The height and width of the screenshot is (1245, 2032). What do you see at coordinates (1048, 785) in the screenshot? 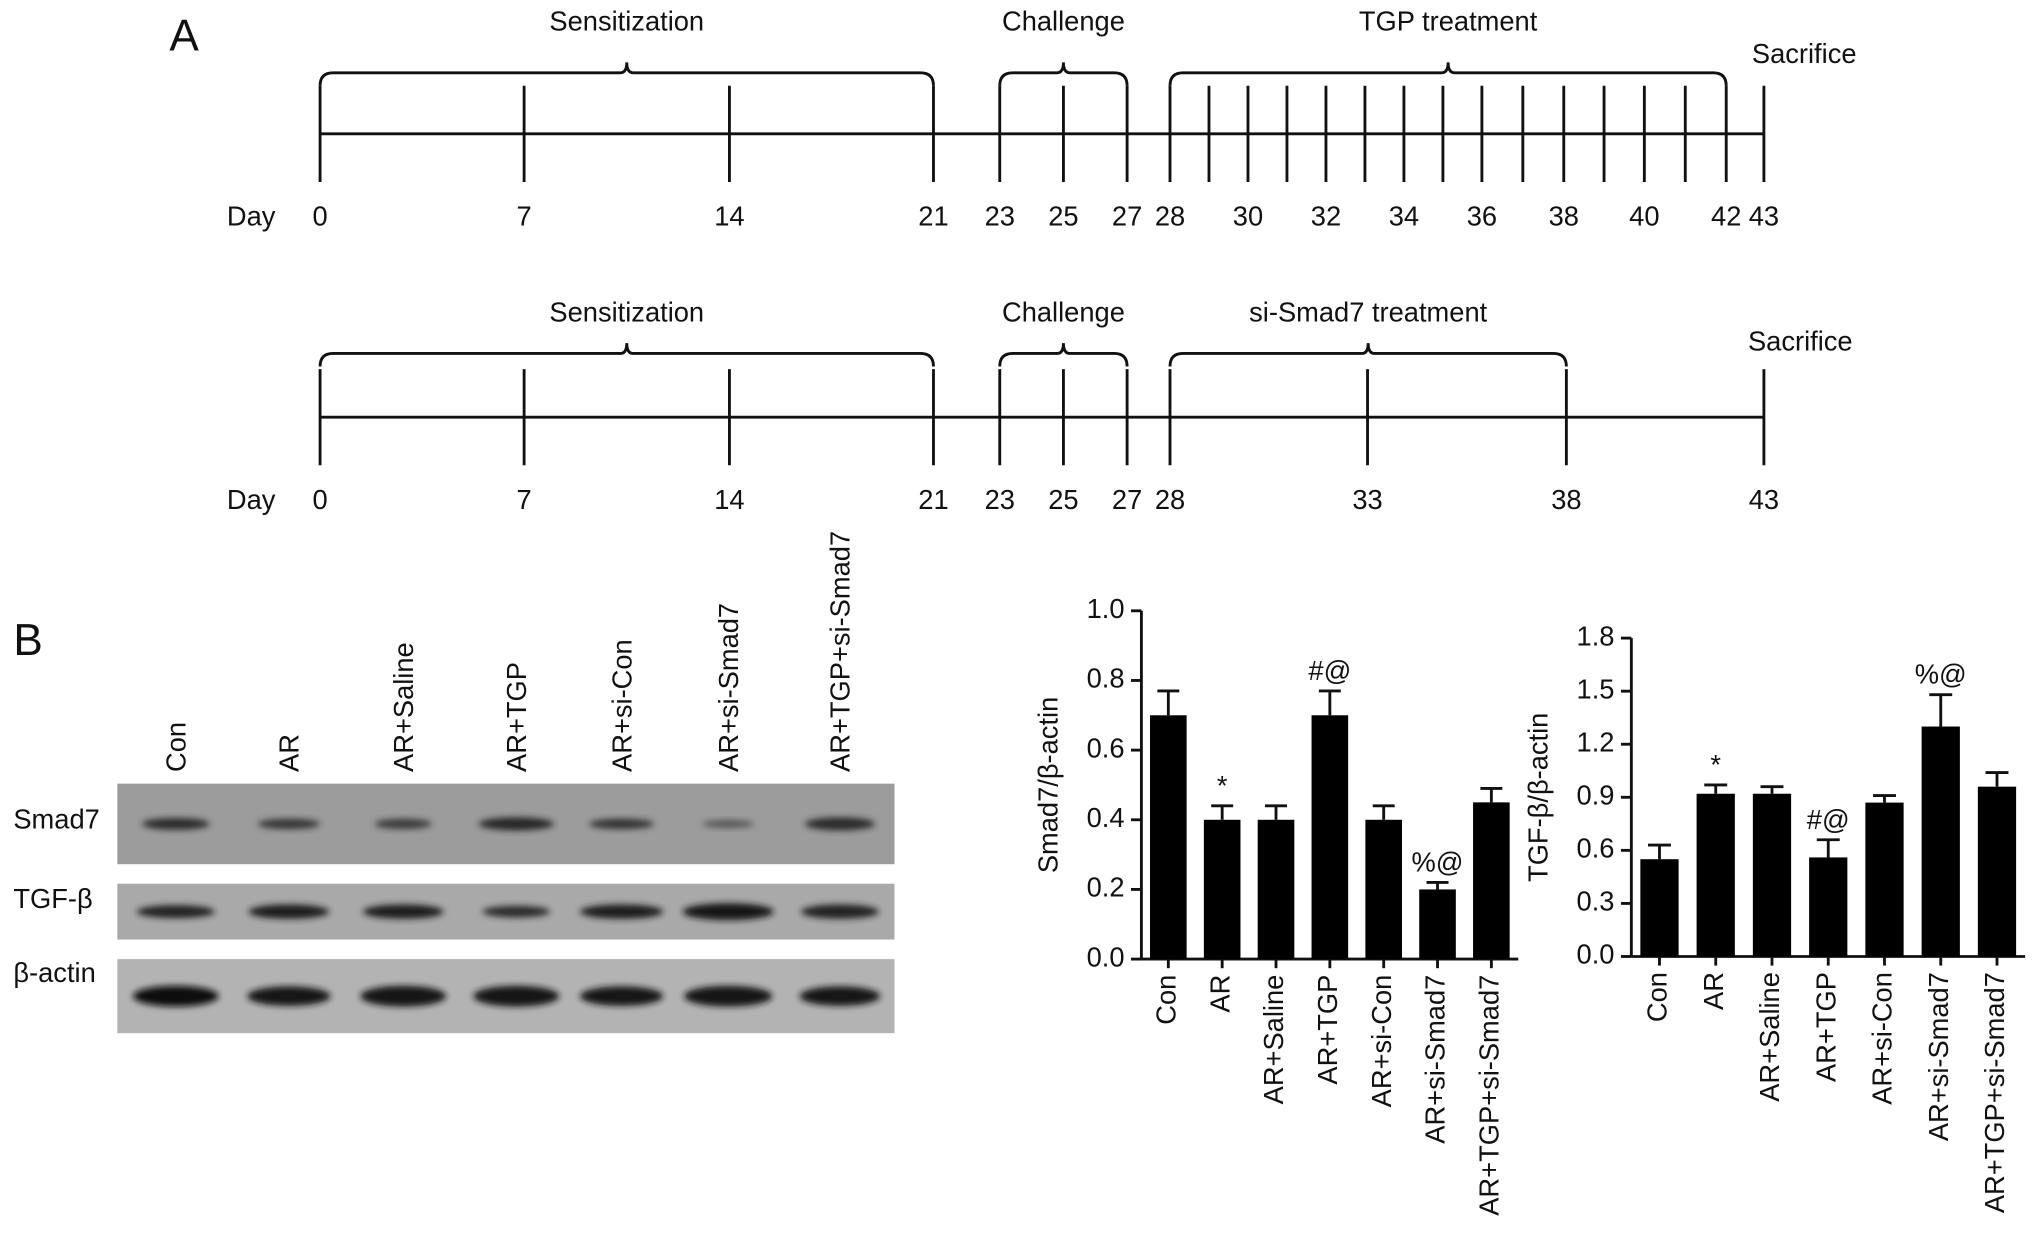
I see `y-axis-label: Smad7/β-actin` at bounding box center [1048, 785].